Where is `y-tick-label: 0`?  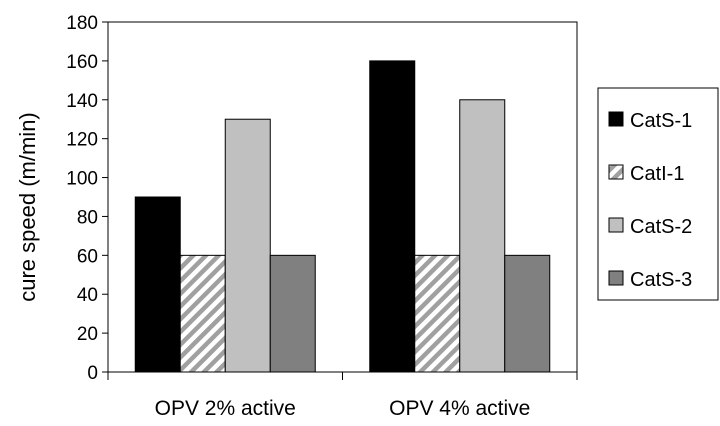 y-tick-label: 0 is located at coordinates (92, 373).